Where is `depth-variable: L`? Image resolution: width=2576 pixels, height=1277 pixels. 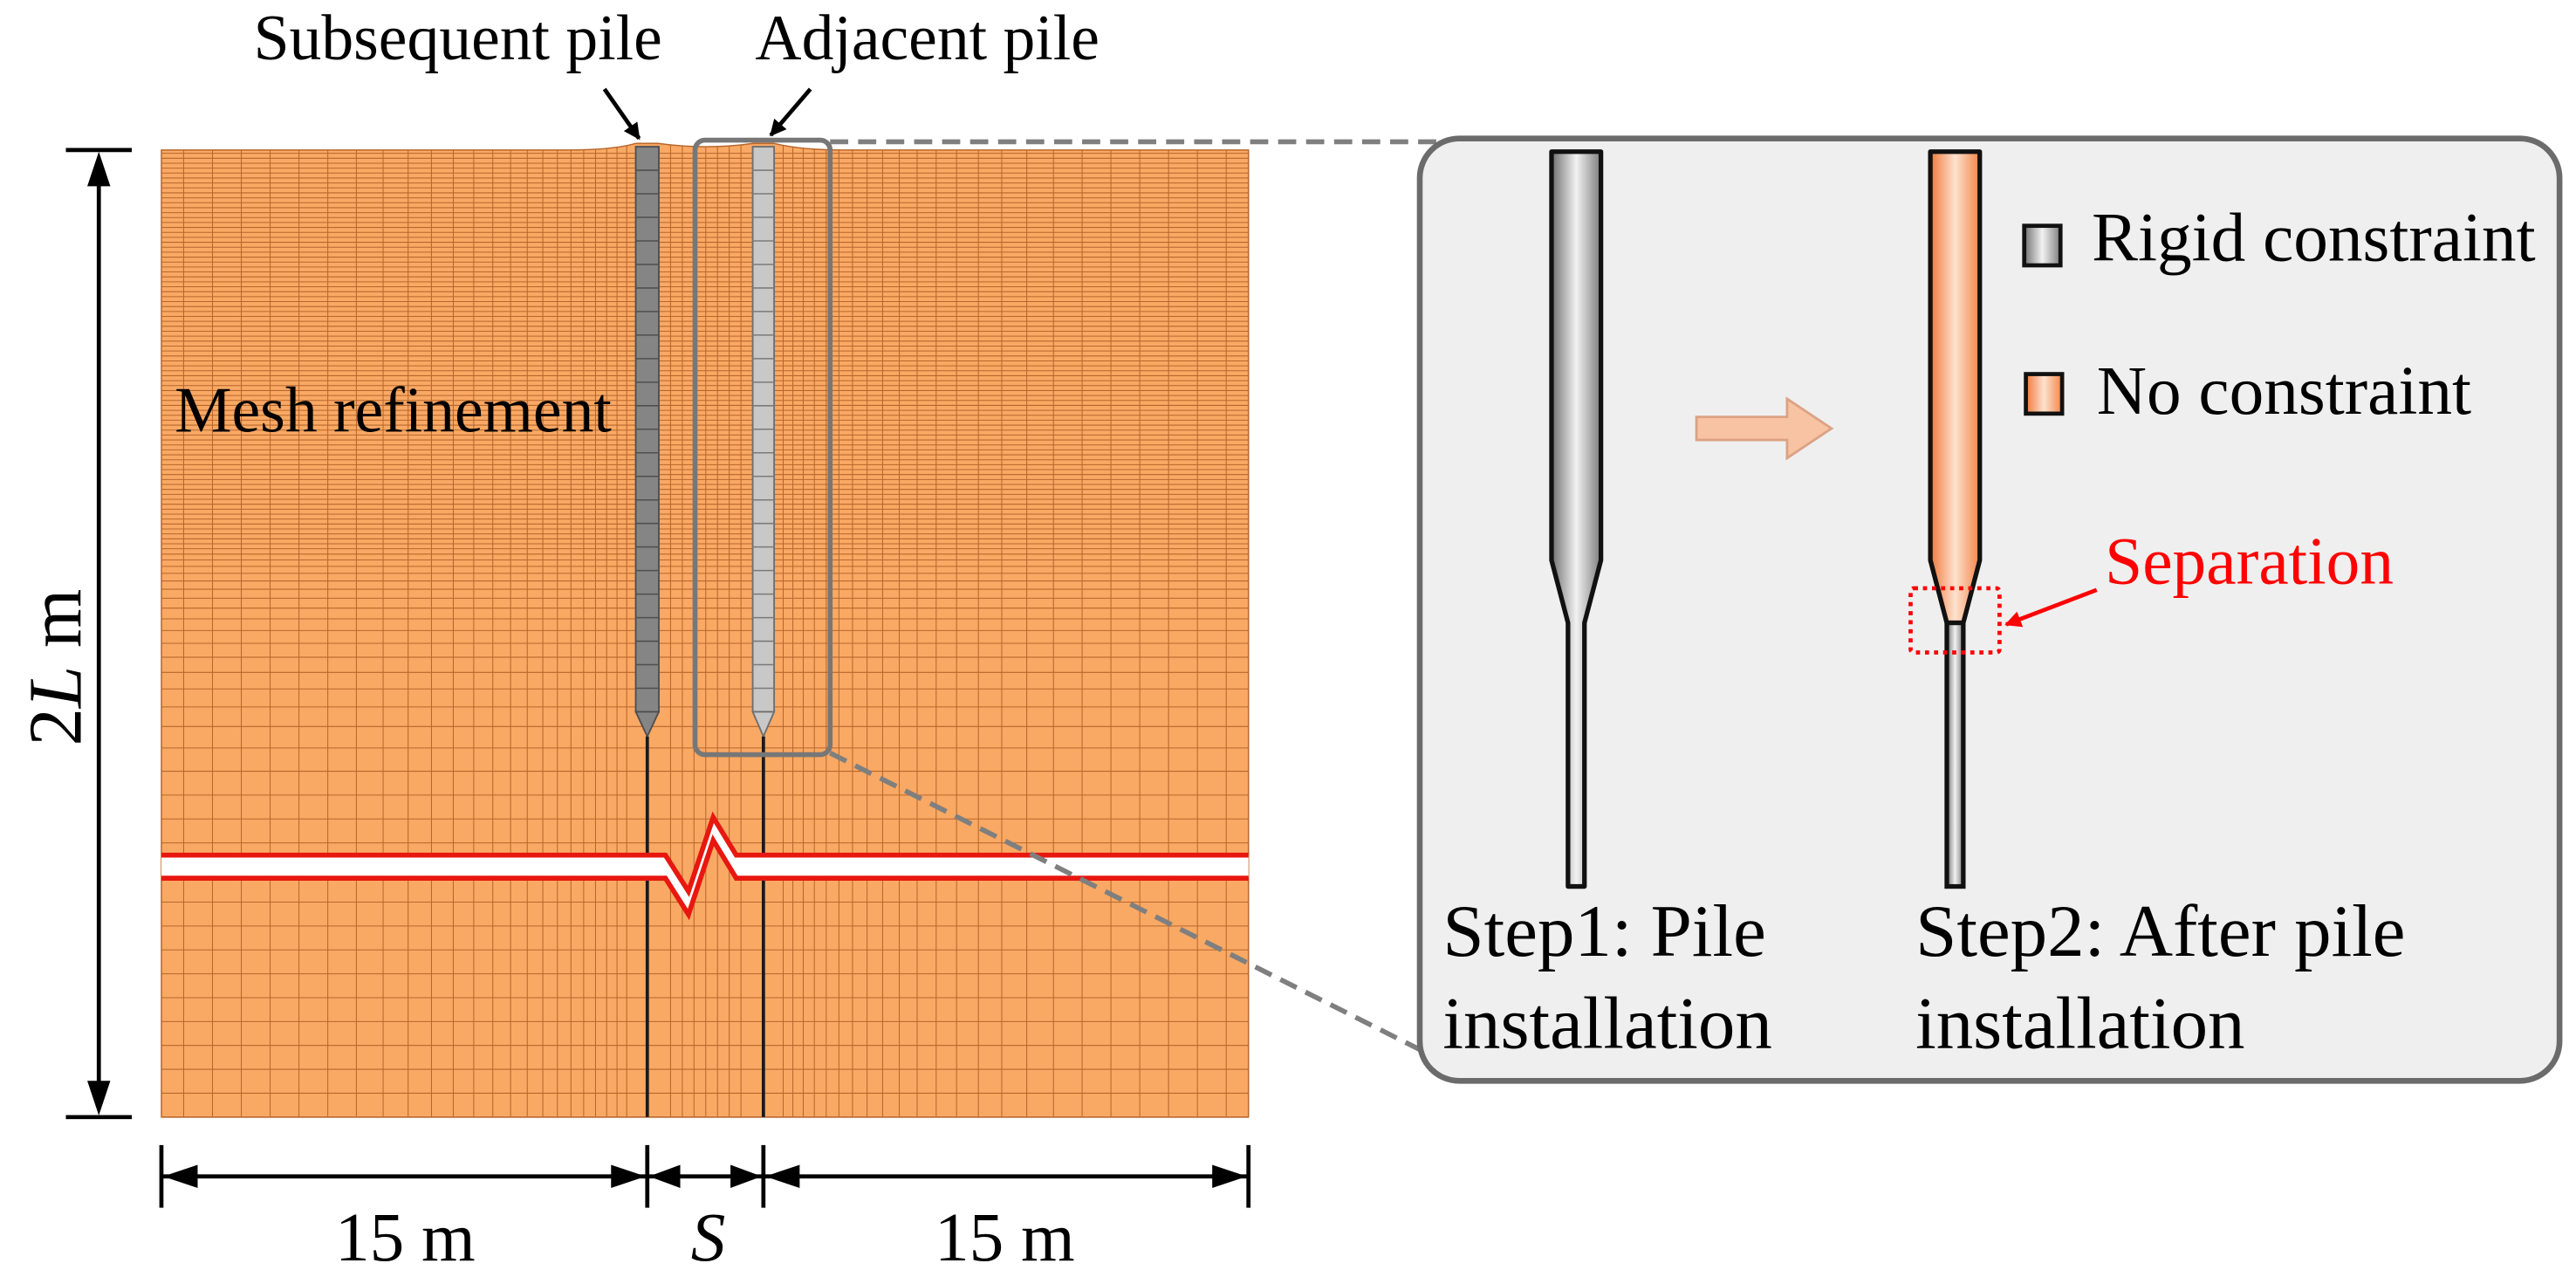 depth-variable: L is located at coordinates (55, 688).